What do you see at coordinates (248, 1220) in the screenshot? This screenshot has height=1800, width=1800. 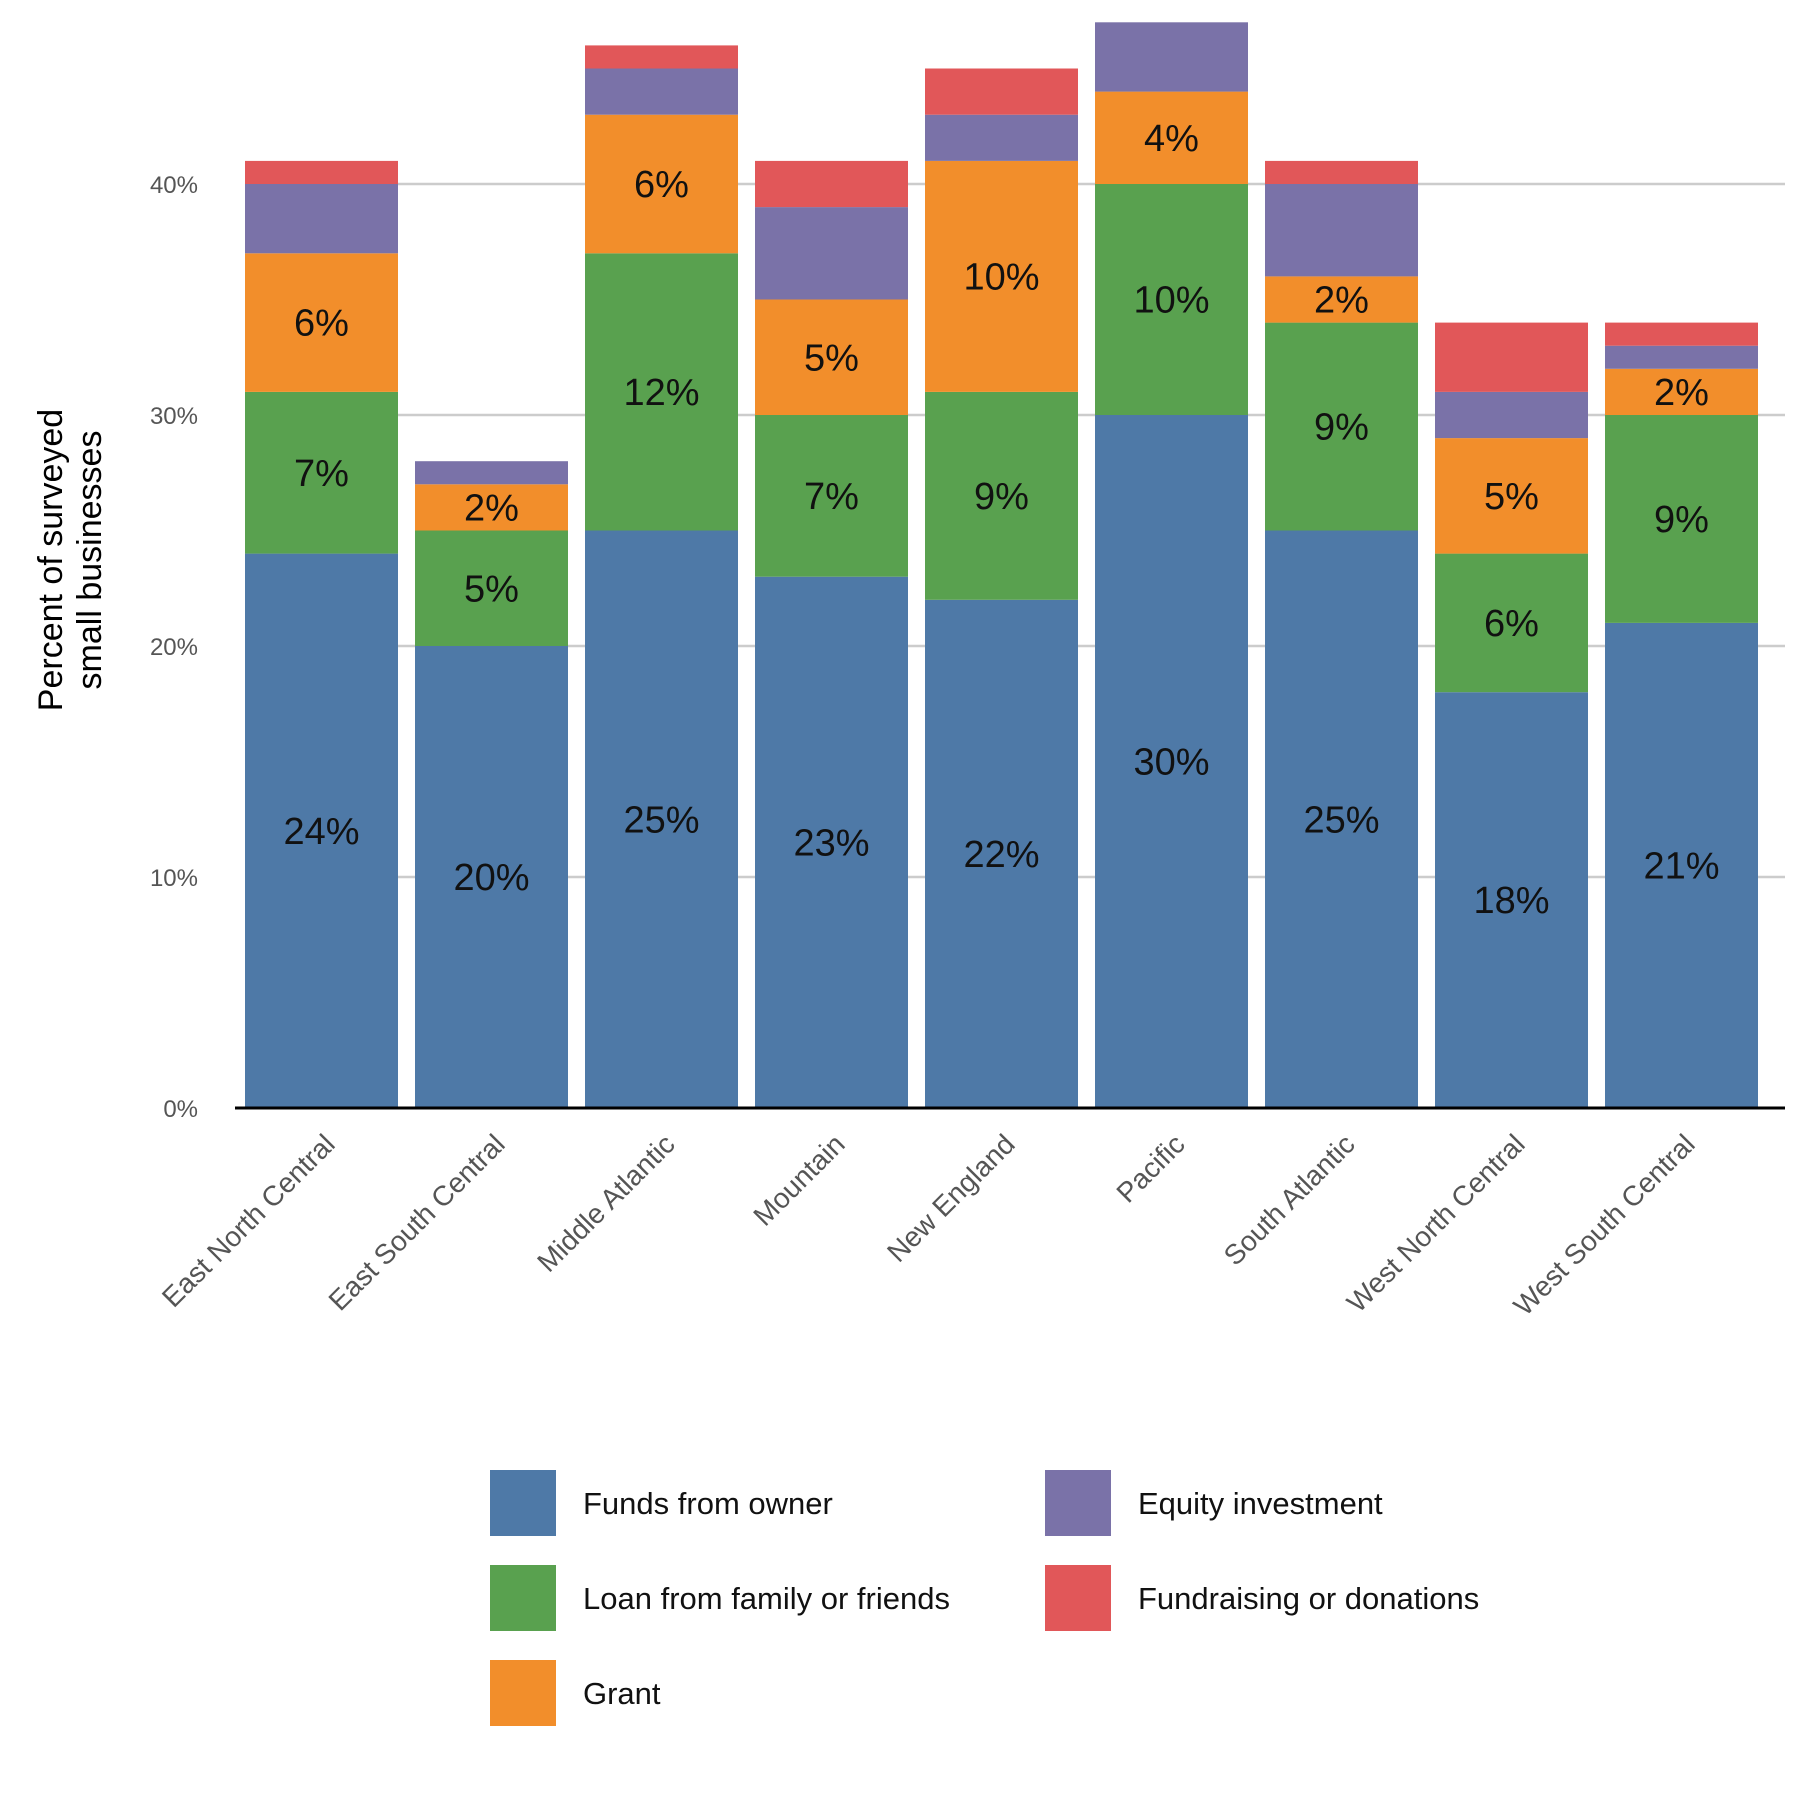 I see `x-tick-label: East North Central` at bounding box center [248, 1220].